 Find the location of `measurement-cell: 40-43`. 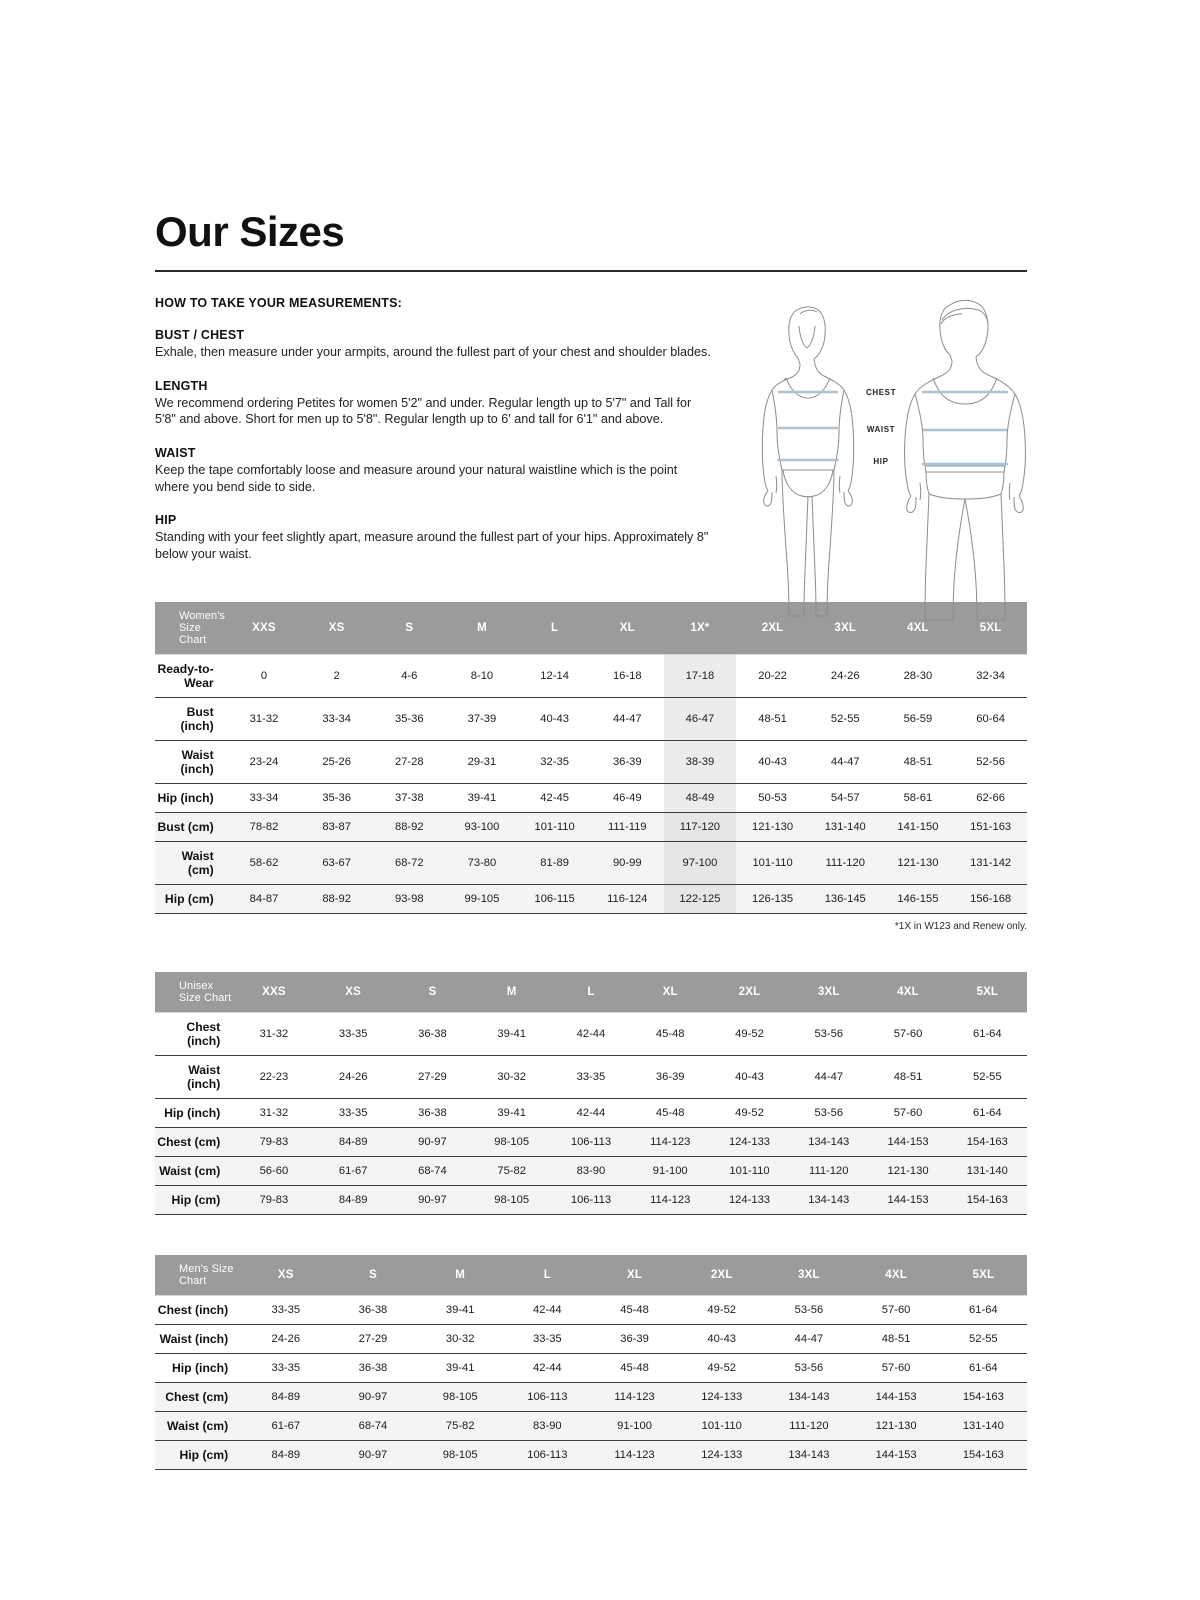

measurement-cell: 40-43 is located at coordinates (749, 1077).